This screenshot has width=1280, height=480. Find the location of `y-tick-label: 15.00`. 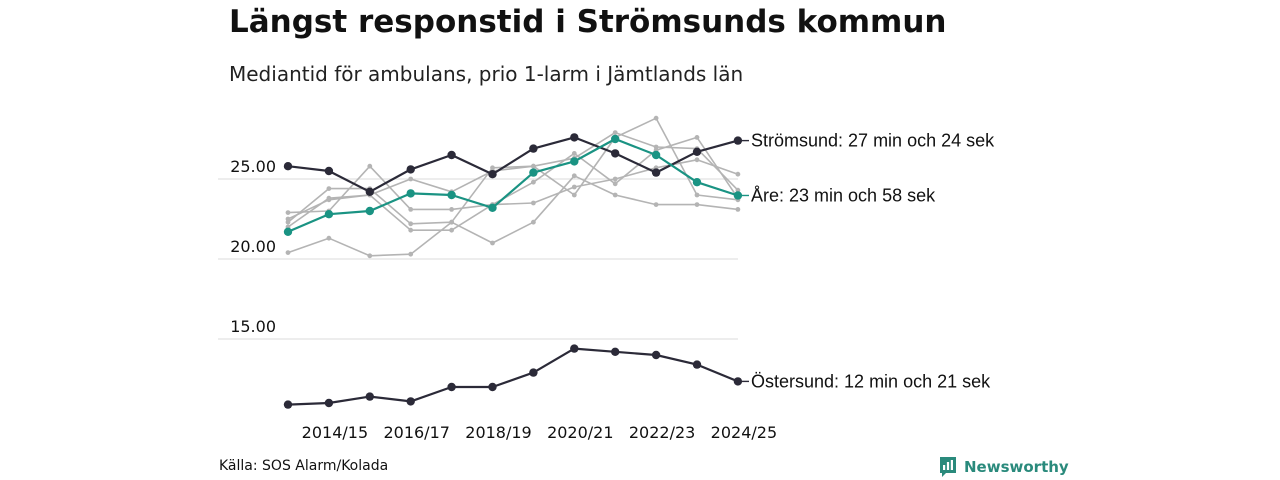

y-tick-label: 15.00 is located at coordinates (253, 326).